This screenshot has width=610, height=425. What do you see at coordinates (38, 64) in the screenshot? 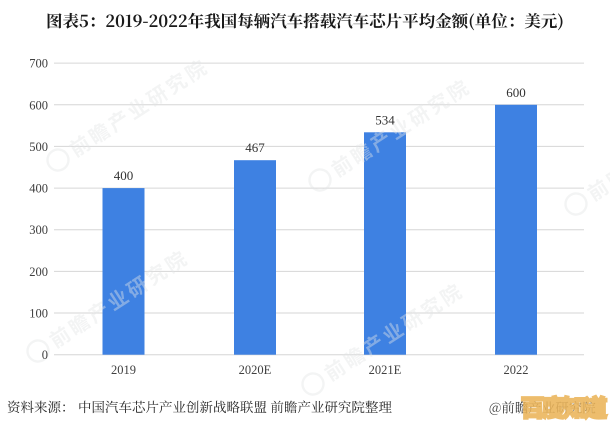
I see `svg-text: 700` at bounding box center [38, 64].